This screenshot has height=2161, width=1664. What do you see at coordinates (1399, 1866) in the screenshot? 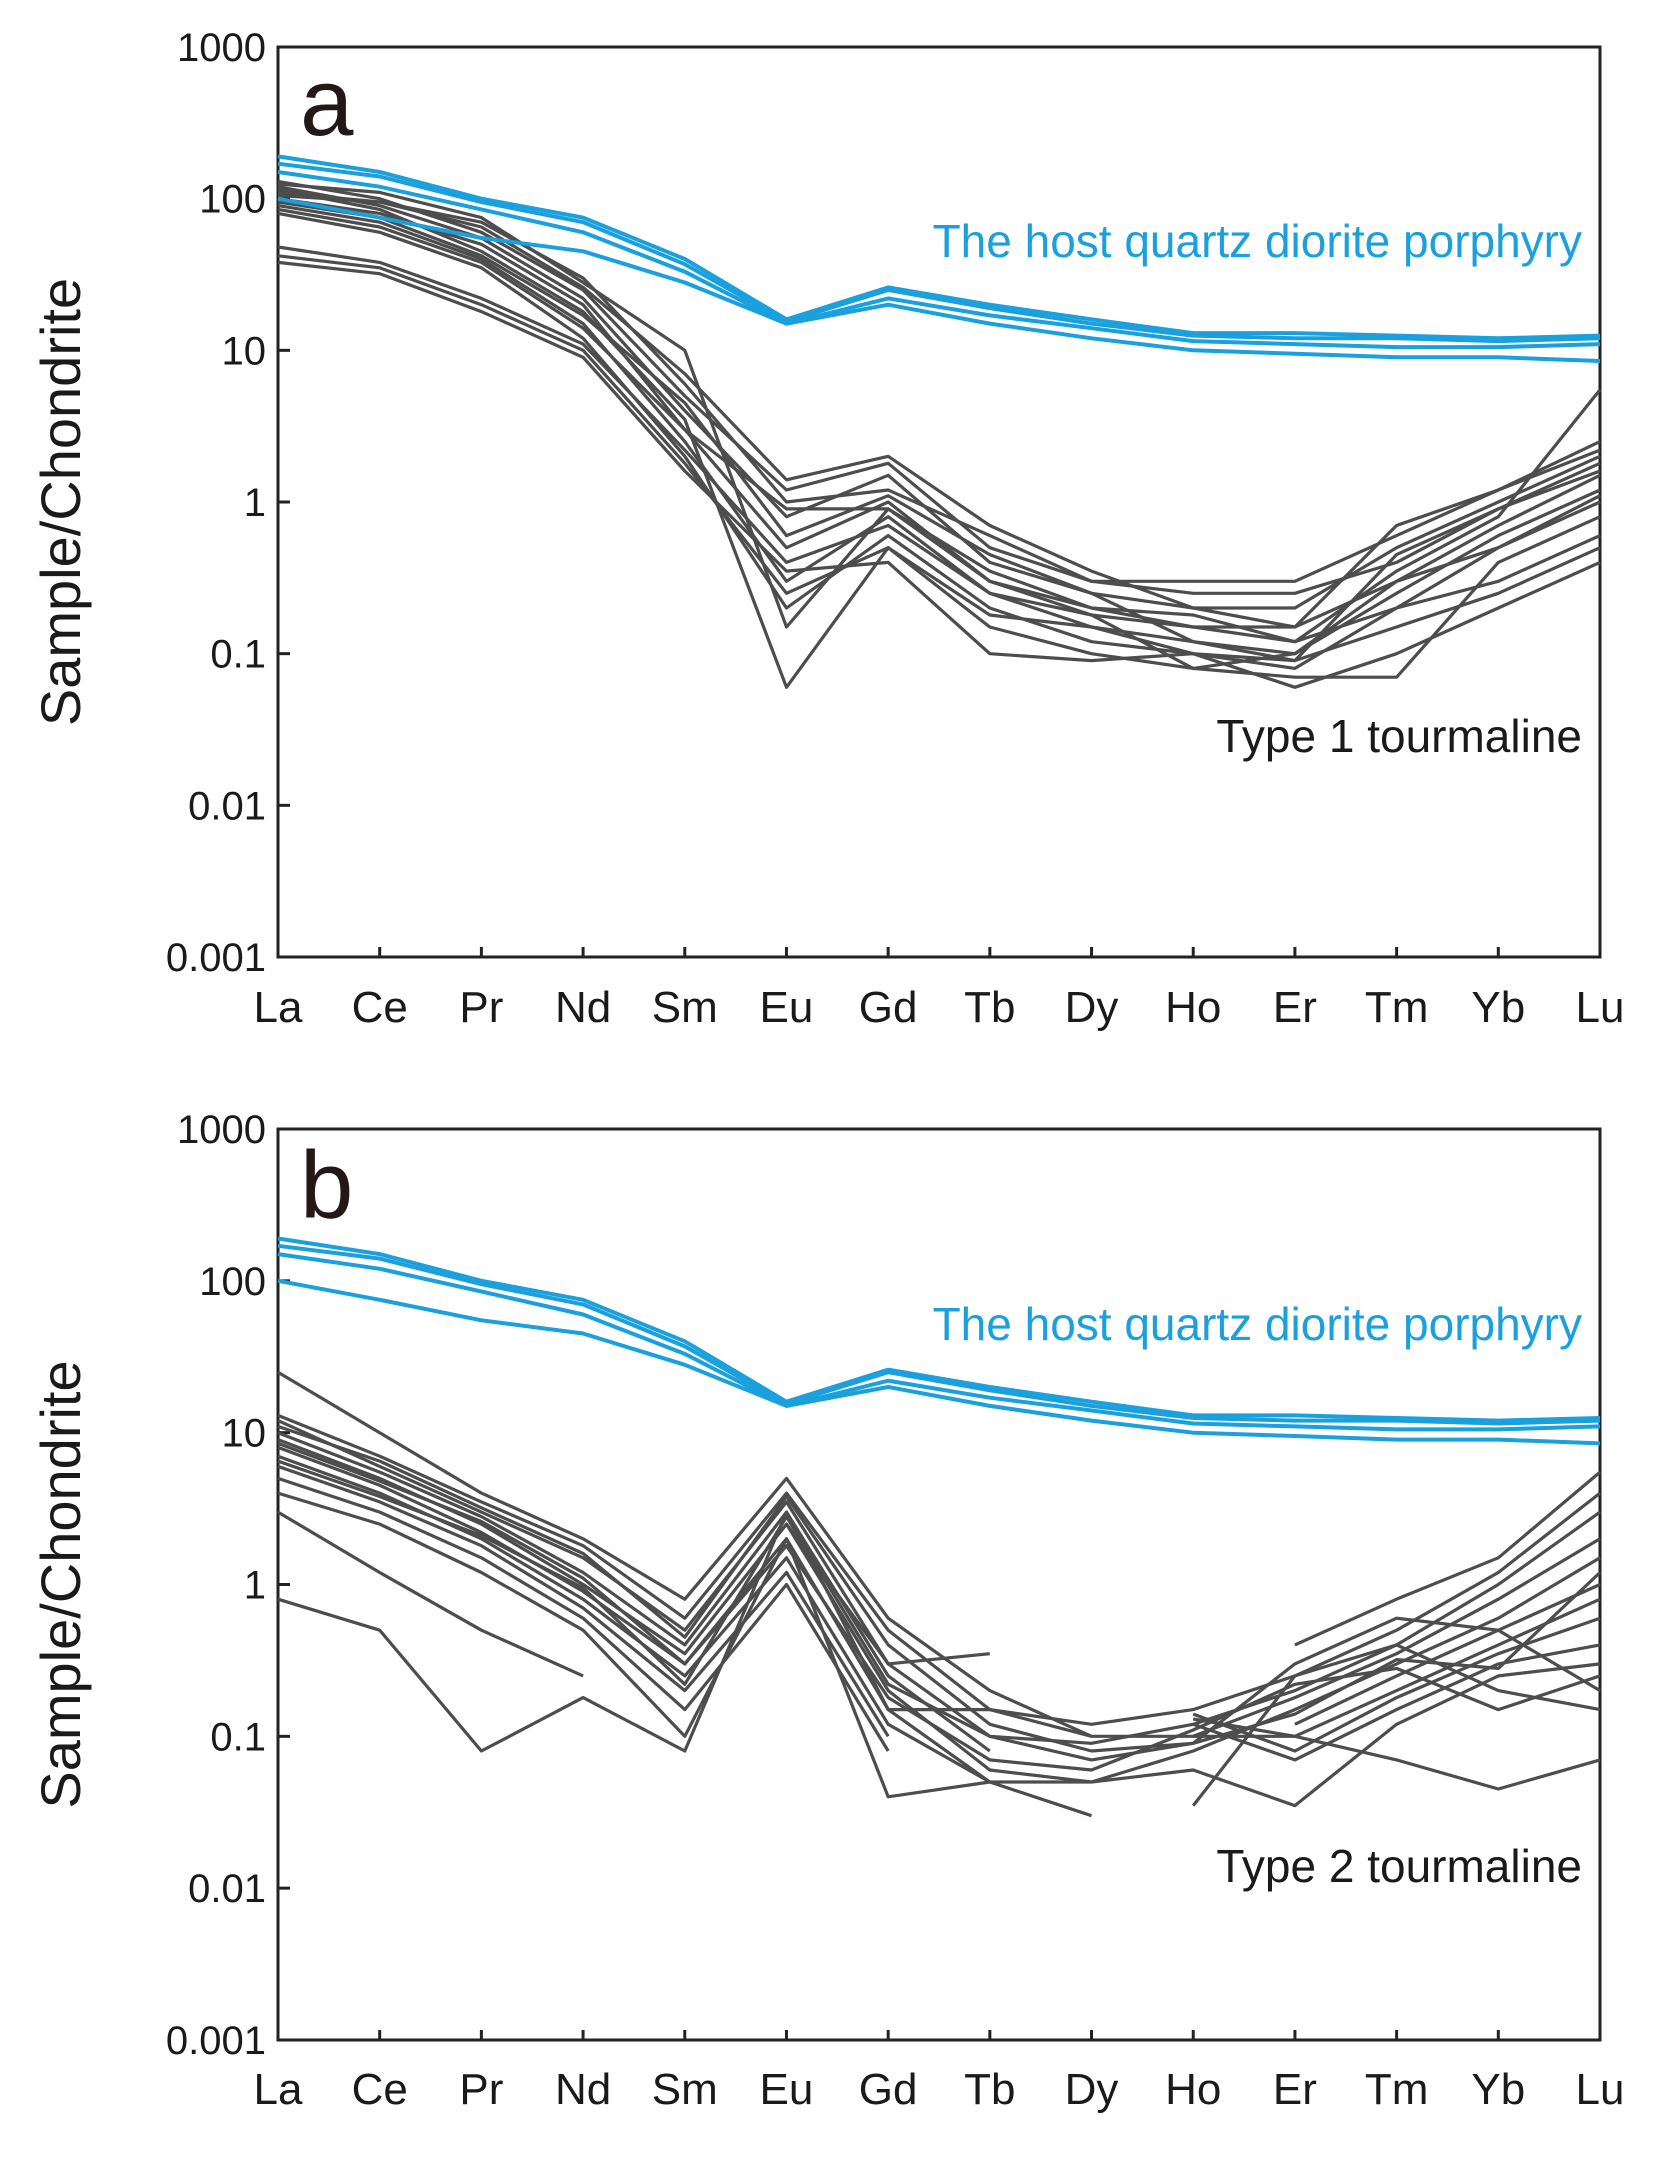
I see `tourmaline-series-label: Type 2 tourmaline` at bounding box center [1399, 1866].